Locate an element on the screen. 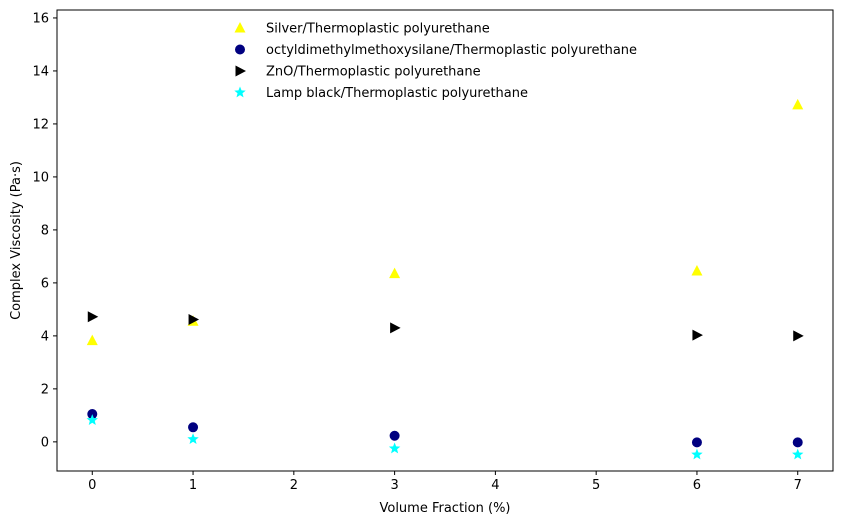 This screenshot has width=842, height=529. y-tick-label: 2 is located at coordinates (45, 389).